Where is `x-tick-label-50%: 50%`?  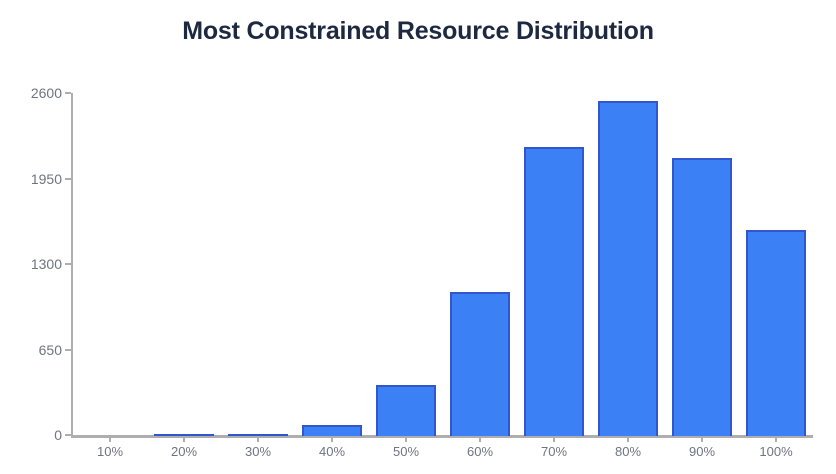
x-tick-label-50%: 50% is located at coordinates (406, 451).